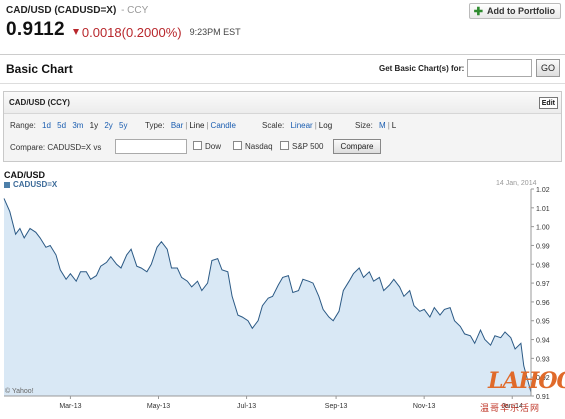 This screenshot has height=419, width=565. What do you see at coordinates (526, 381) in the screenshot?
I see `watermark-logo: LAHOO` at bounding box center [526, 381].